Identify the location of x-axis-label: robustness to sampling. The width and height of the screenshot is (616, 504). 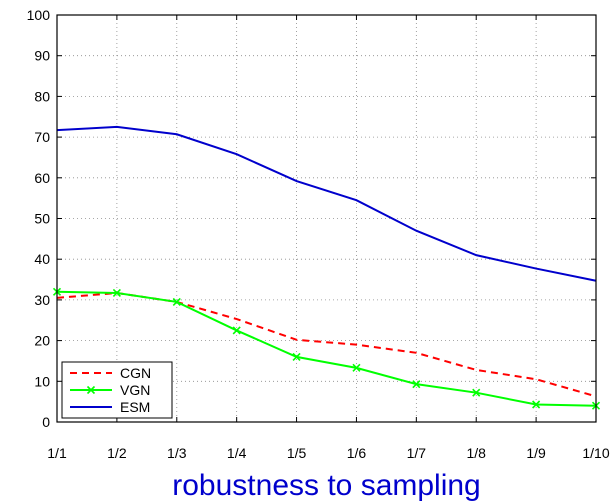
(326, 485).